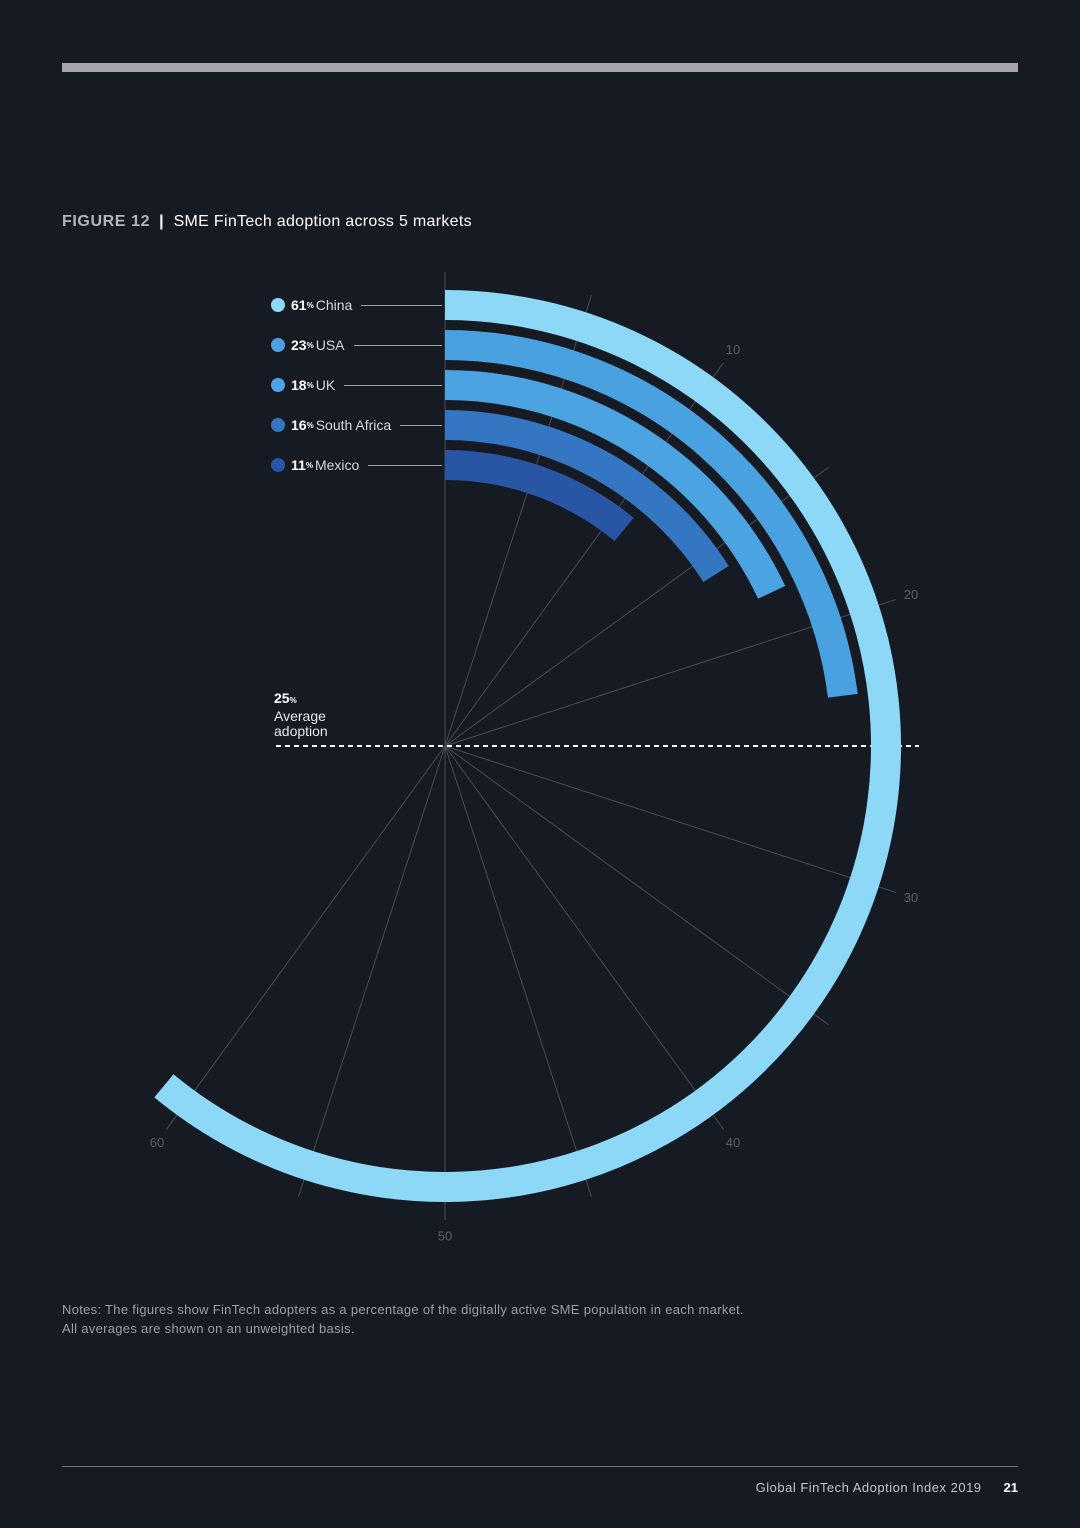  I want to click on average-label-line-1: Average, so click(300, 715).